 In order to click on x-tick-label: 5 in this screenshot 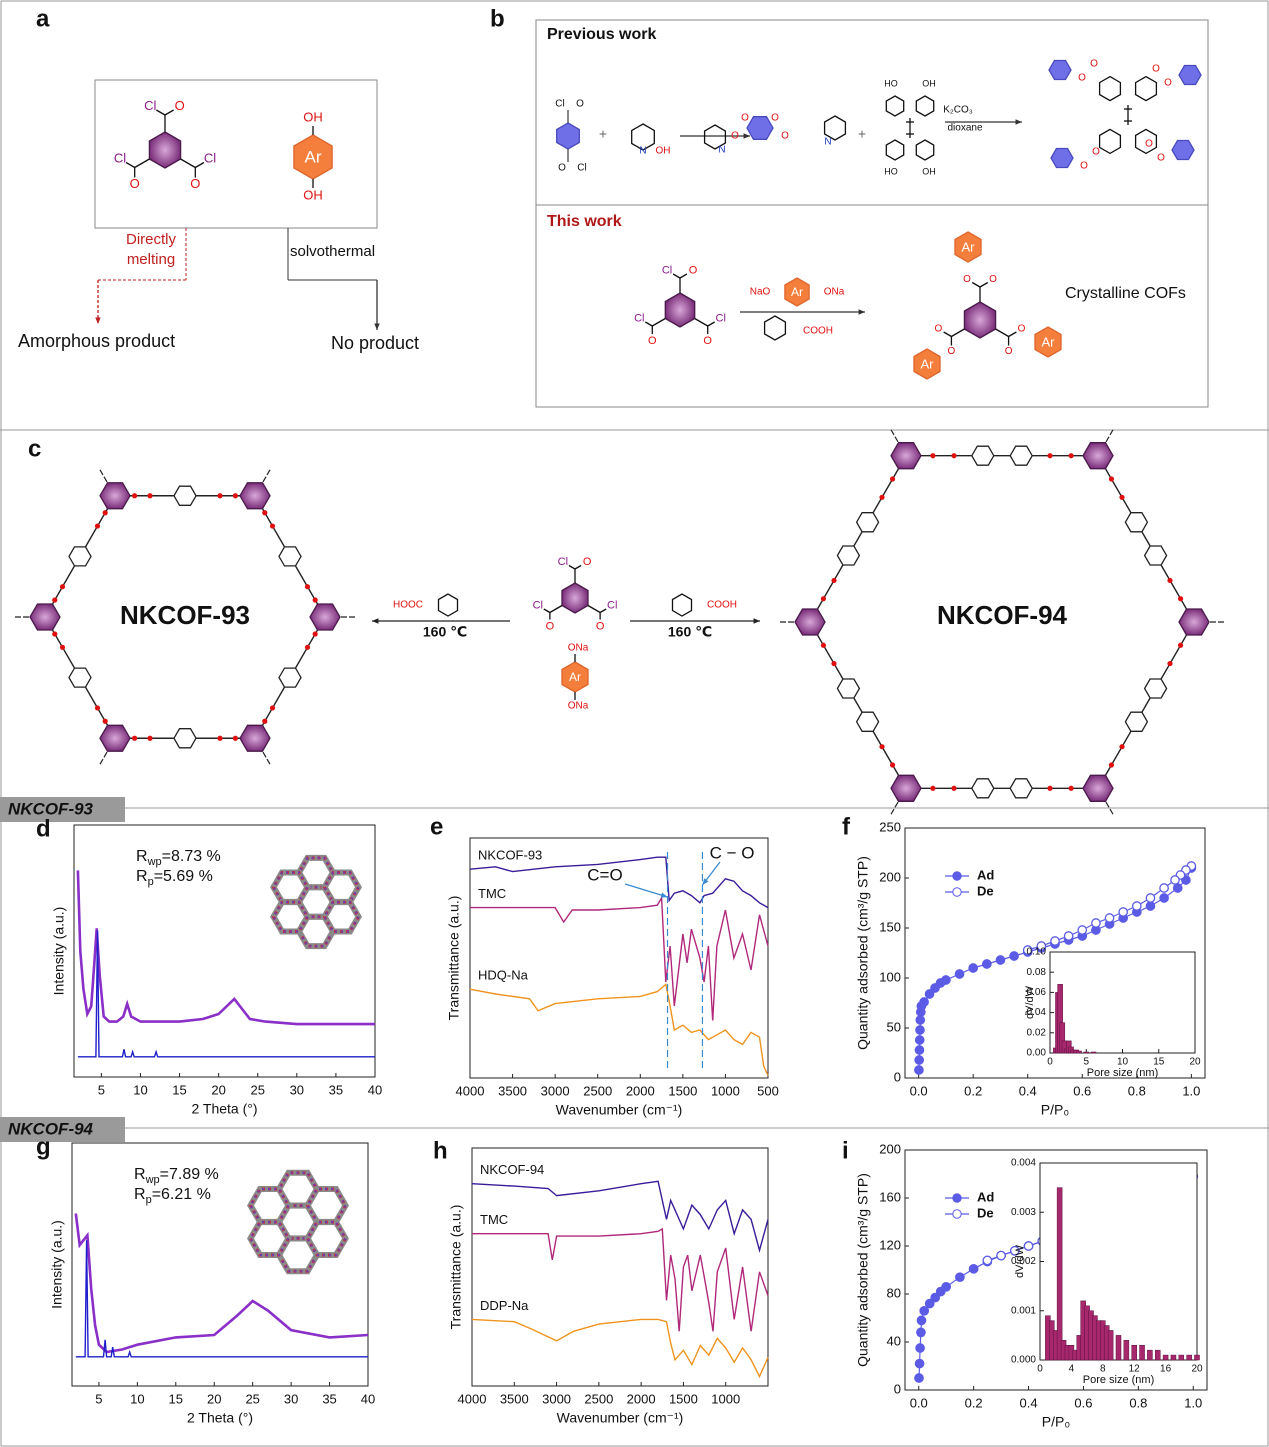, I will do `click(101, 1089)`.